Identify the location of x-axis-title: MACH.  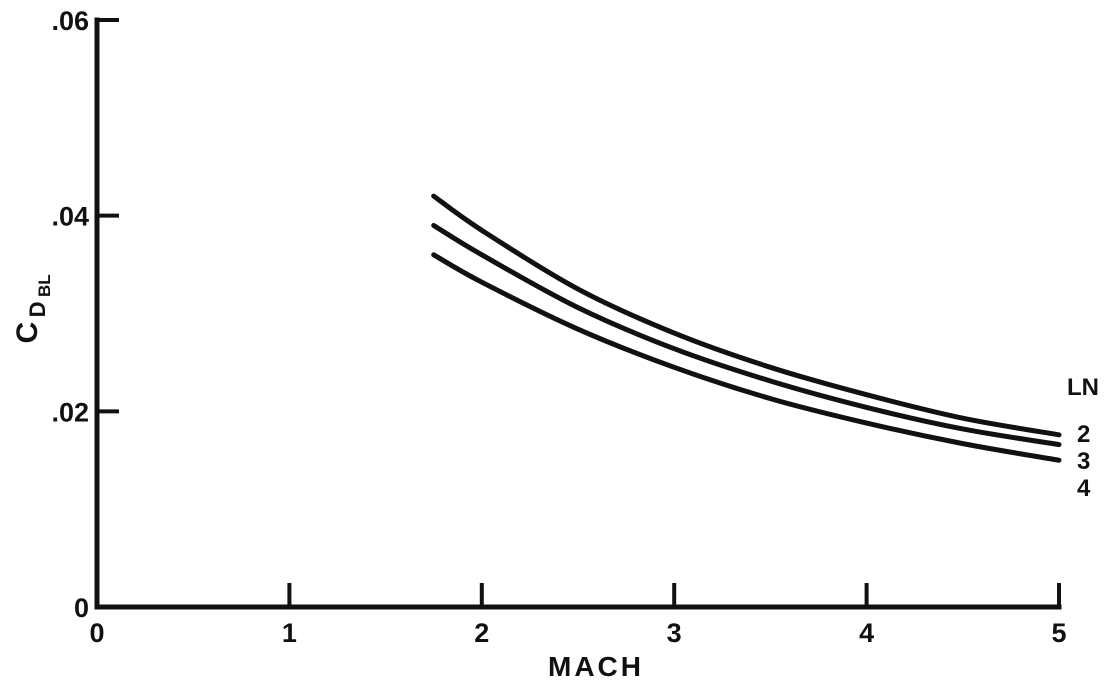
(596, 666).